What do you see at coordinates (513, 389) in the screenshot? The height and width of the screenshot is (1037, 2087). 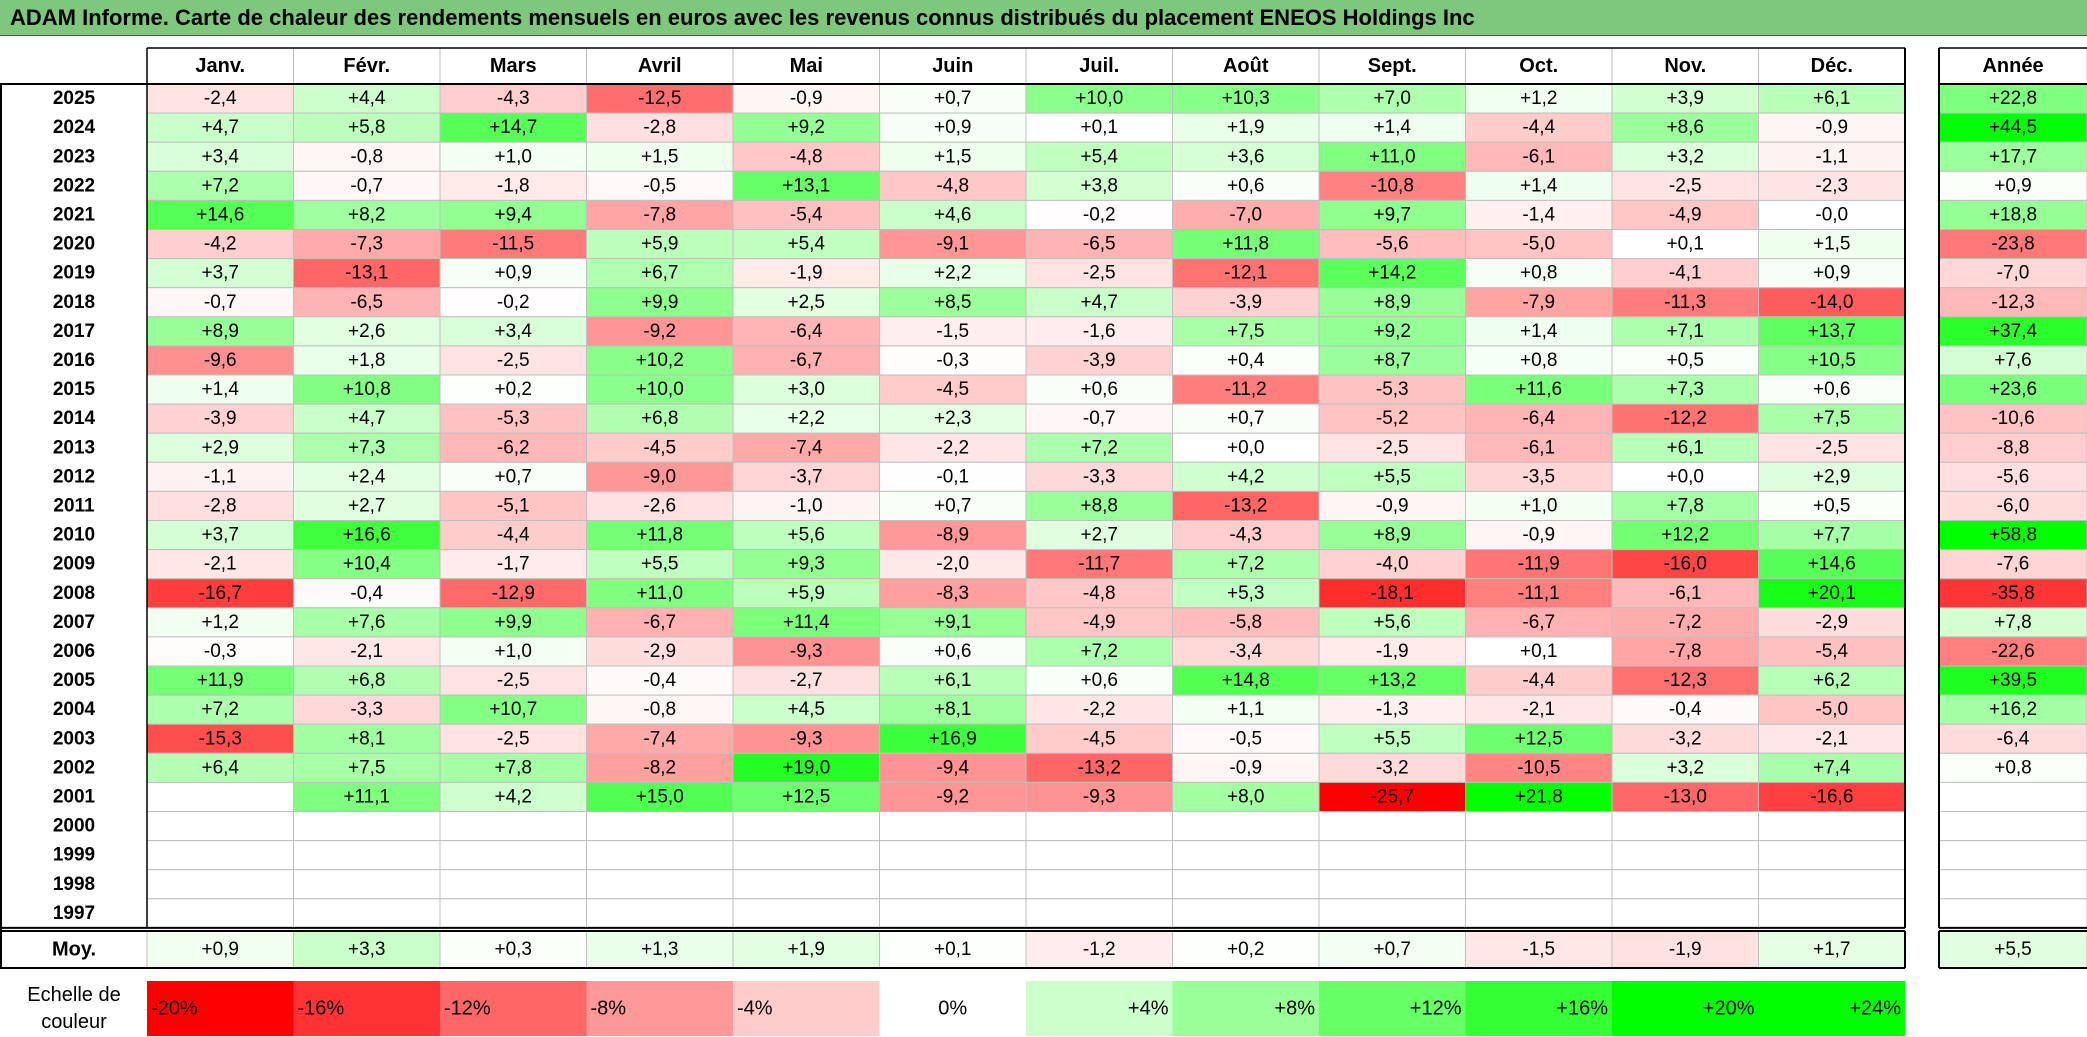 I see `cell-value: +0,2` at bounding box center [513, 389].